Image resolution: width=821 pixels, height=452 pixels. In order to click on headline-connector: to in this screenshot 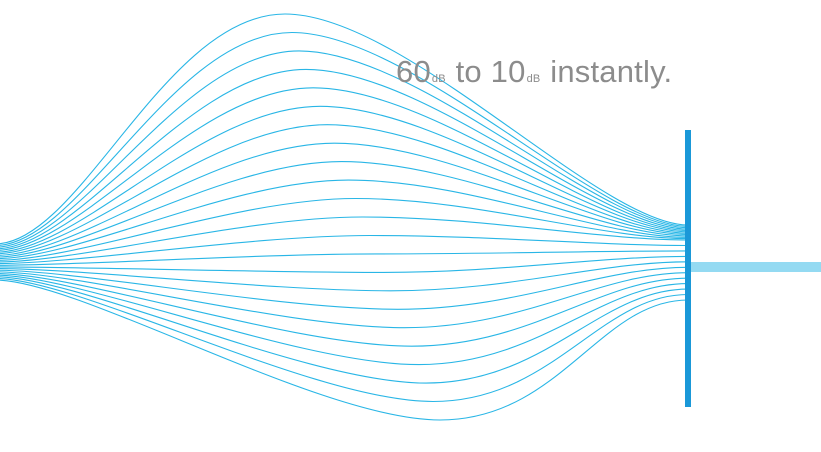, I will do `click(469, 71)`.